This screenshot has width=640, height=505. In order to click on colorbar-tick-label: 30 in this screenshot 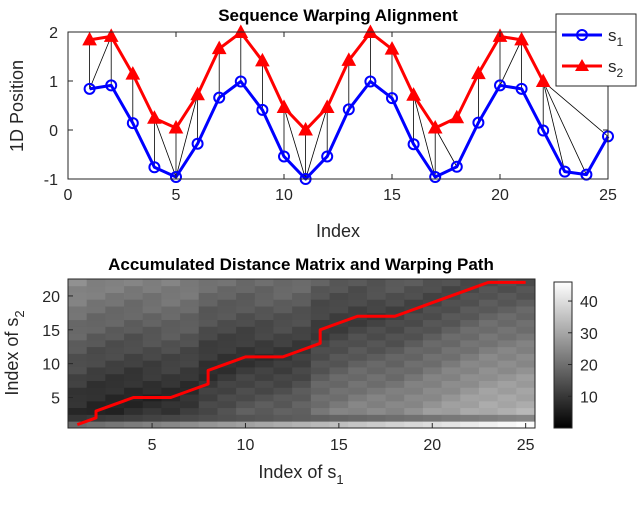, I will do `click(589, 334)`.